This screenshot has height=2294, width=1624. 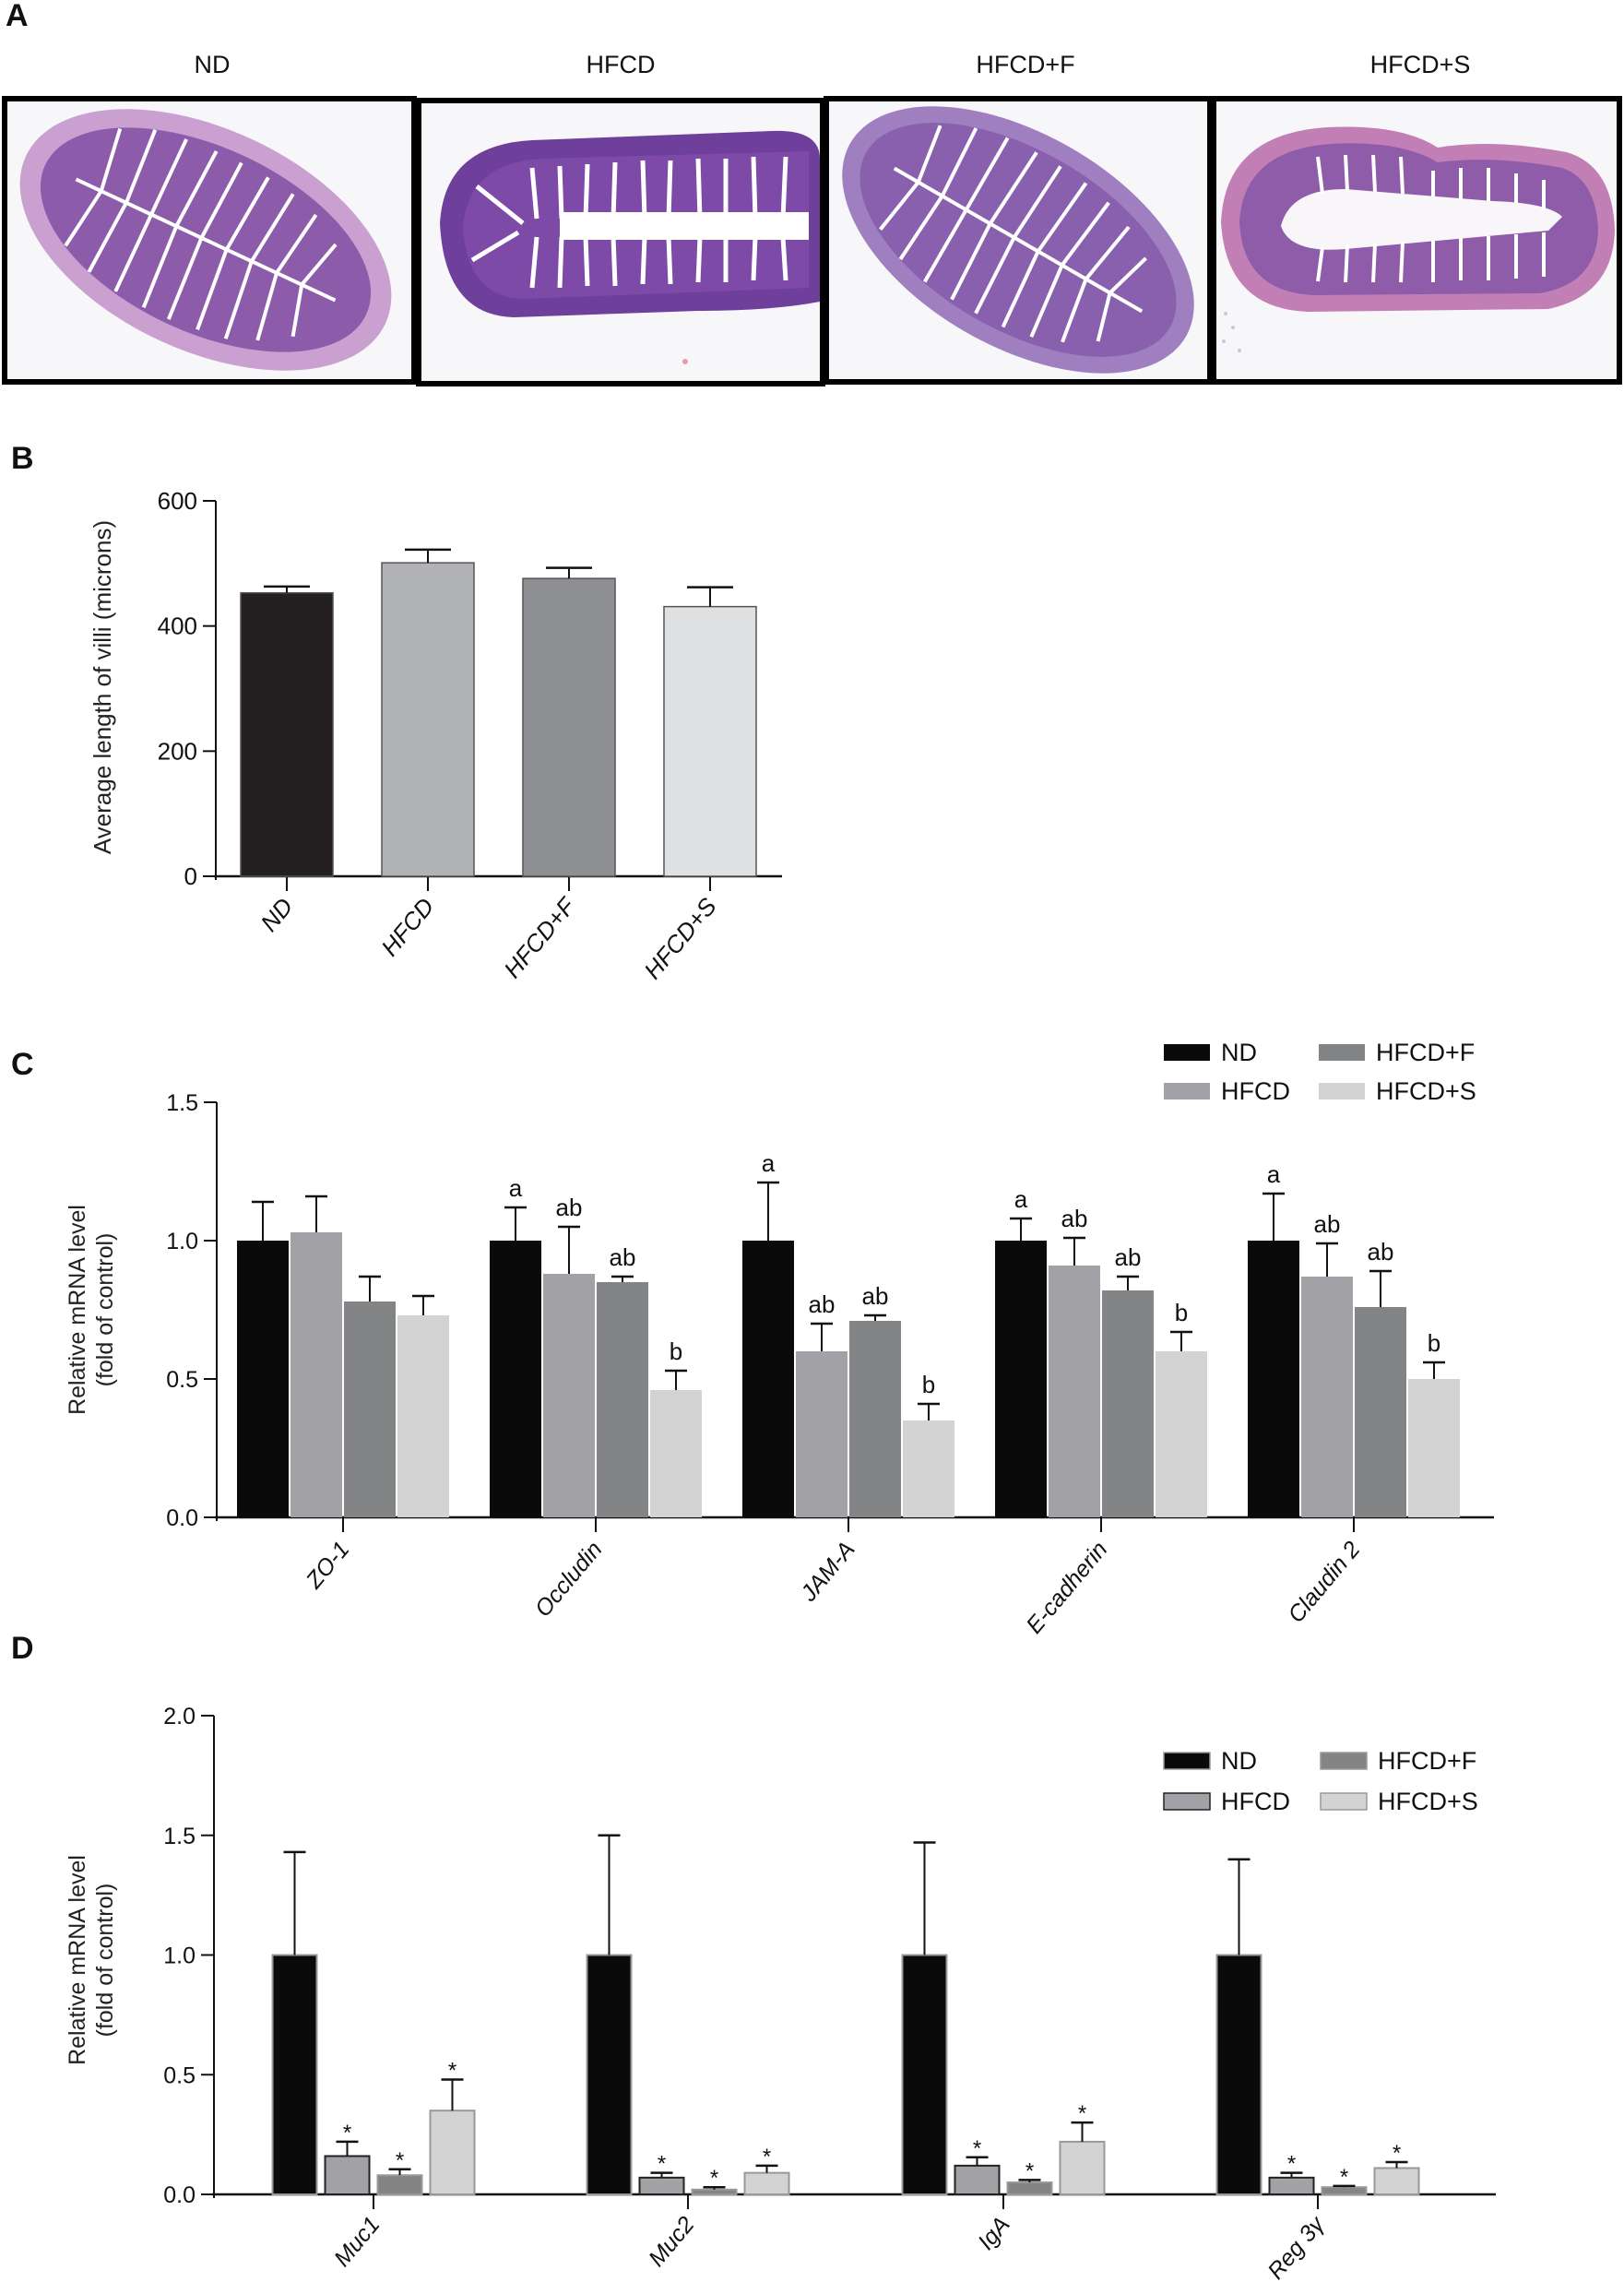 What do you see at coordinates (1425, 1052) in the screenshot?
I see `legend-label: HFCD+F` at bounding box center [1425, 1052].